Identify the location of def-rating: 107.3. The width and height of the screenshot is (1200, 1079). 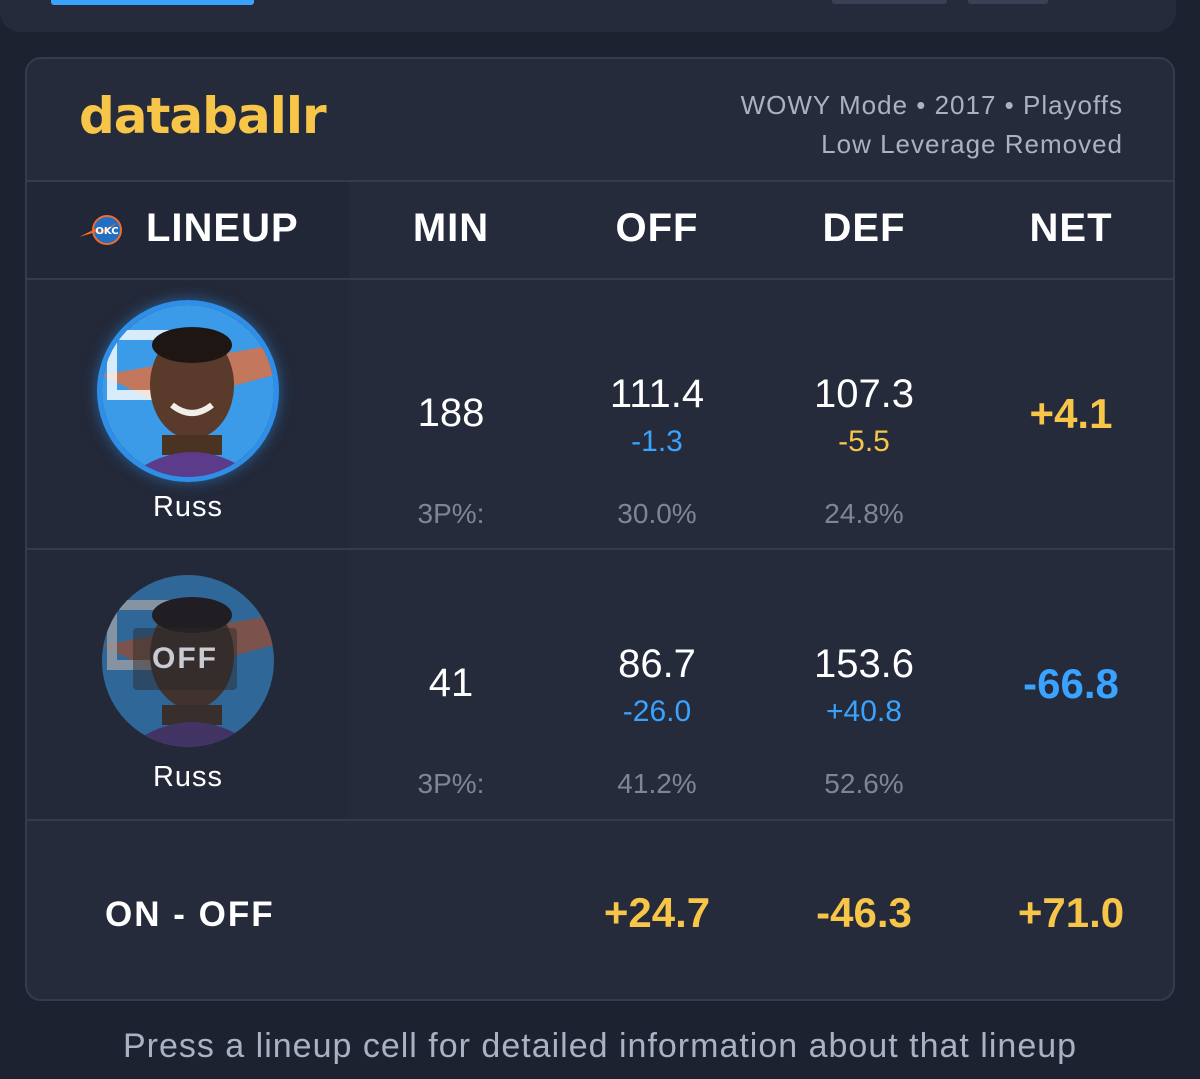
(864, 394).